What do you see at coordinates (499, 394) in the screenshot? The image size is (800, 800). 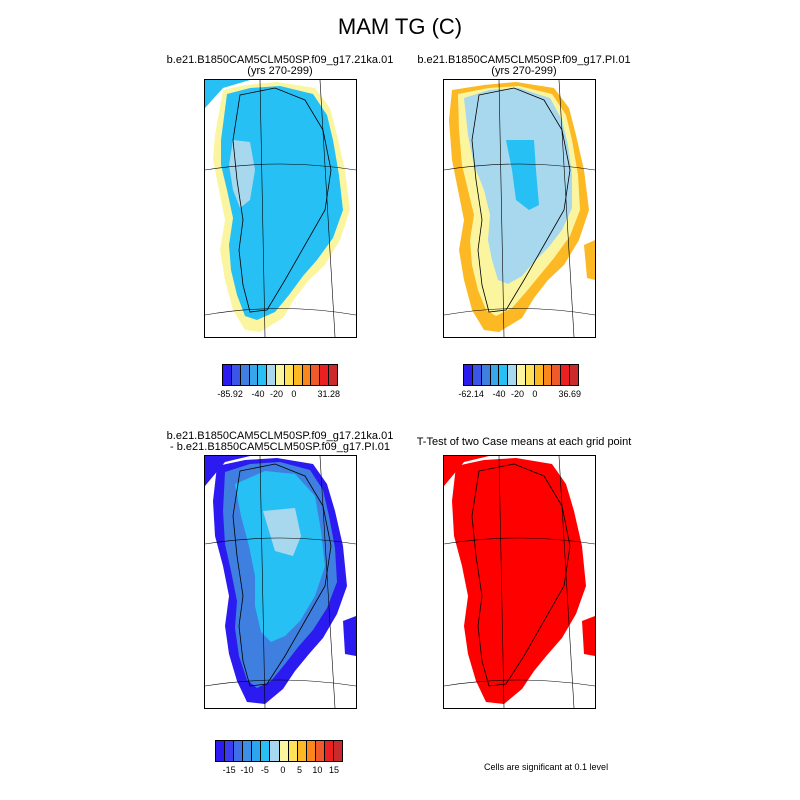 I see `colorbar-2-label: -40` at bounding box center [499, 394].